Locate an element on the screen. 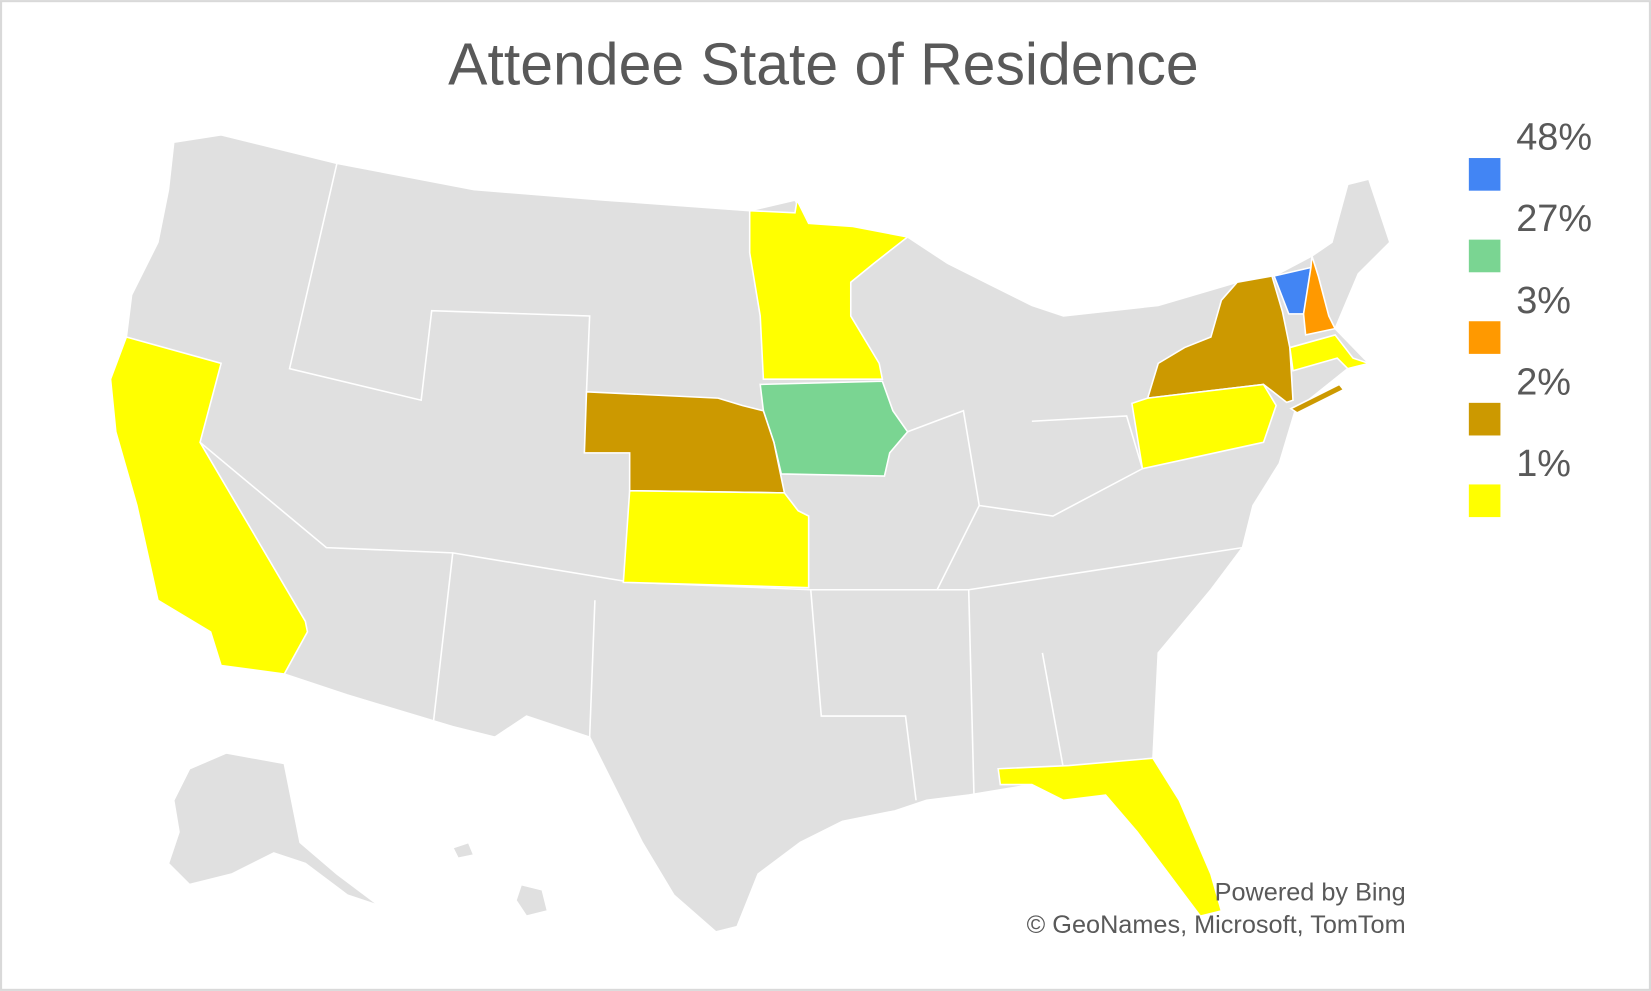 Image resolution: width=1651 pixels, height=991 pixels. chart-title: Attendee State of Residence is located at coordinates (823, 64).